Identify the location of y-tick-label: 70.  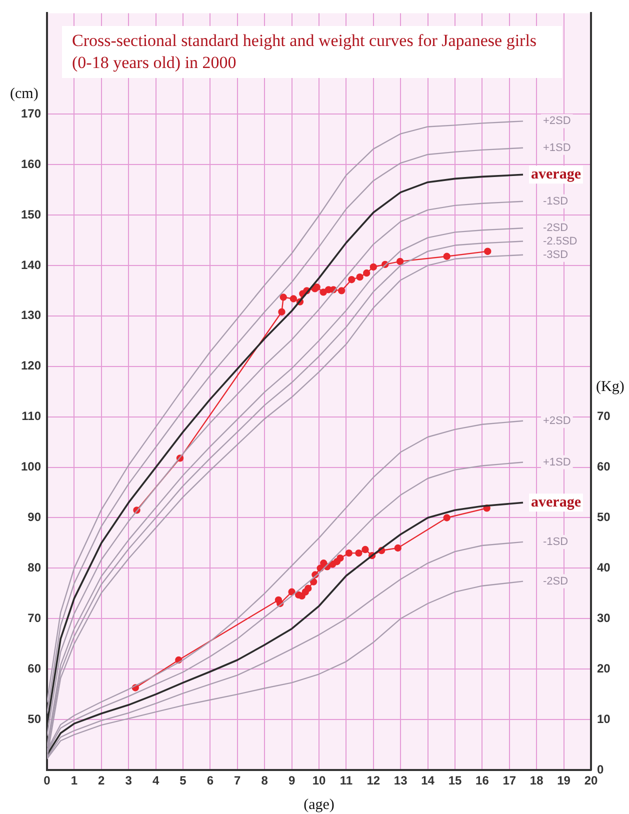
(35, 617).